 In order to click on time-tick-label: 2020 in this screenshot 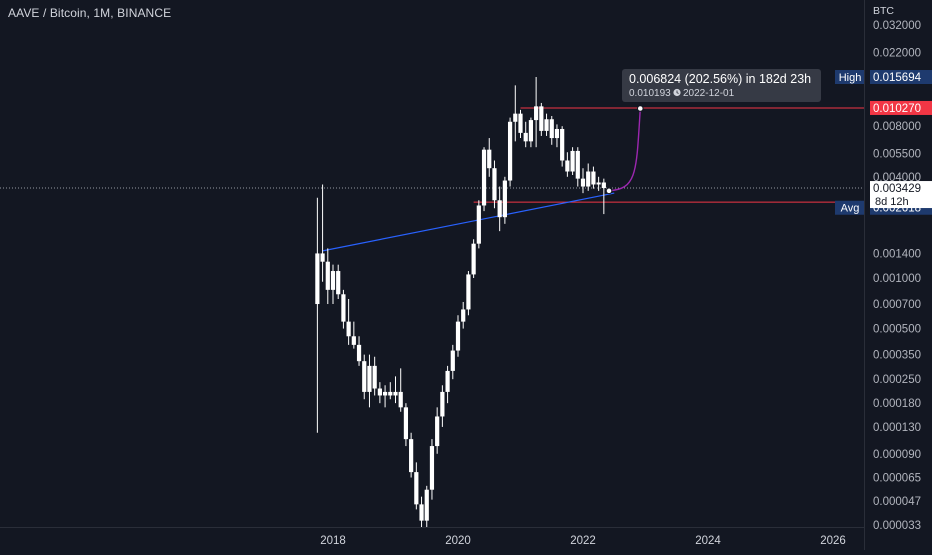, I will do `click(458, 541)`.